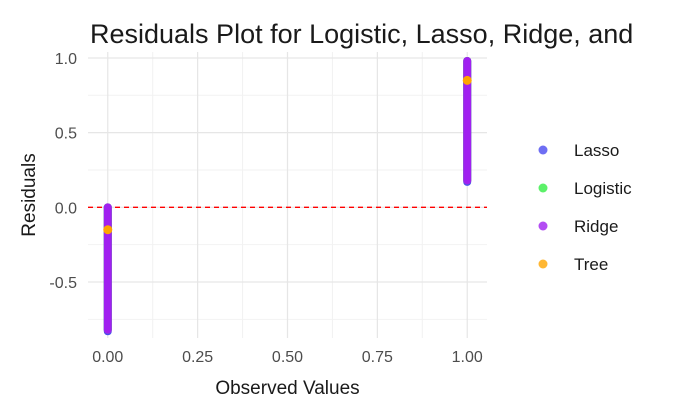 The image size is (689, 412). What do you see at coordinates (596, 150) in the screenshot?
I see `legend-label-lasso: Lasso` at bounding box center [596, 150].